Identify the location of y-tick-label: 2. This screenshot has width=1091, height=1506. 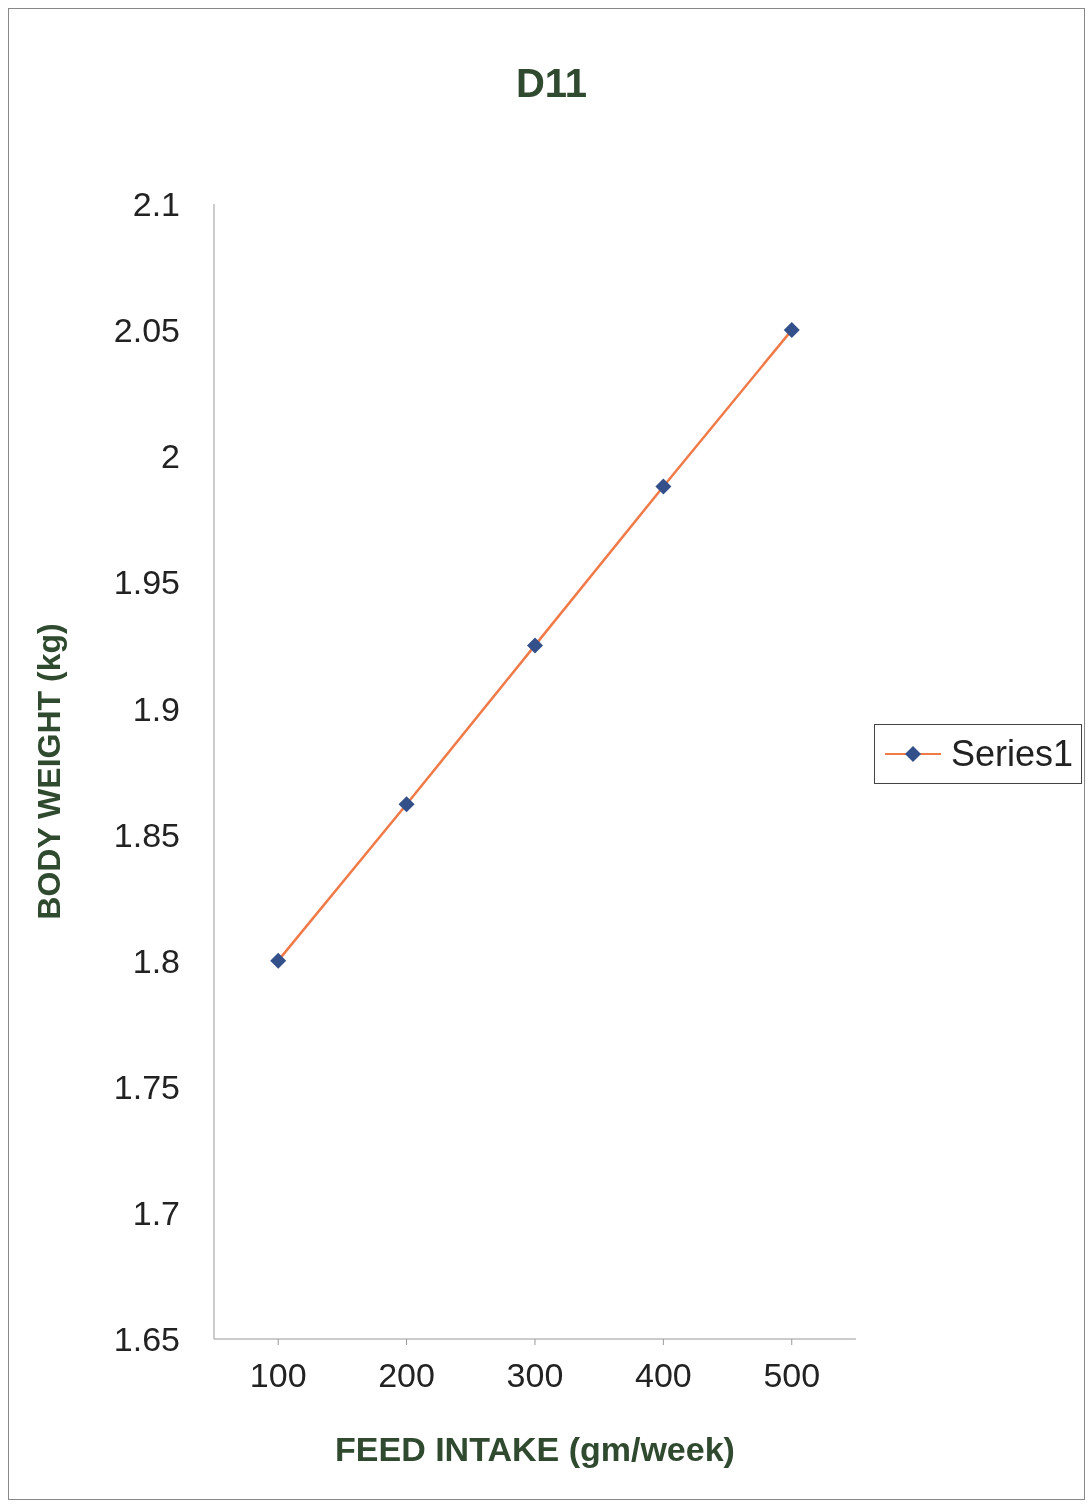
(170, 456).